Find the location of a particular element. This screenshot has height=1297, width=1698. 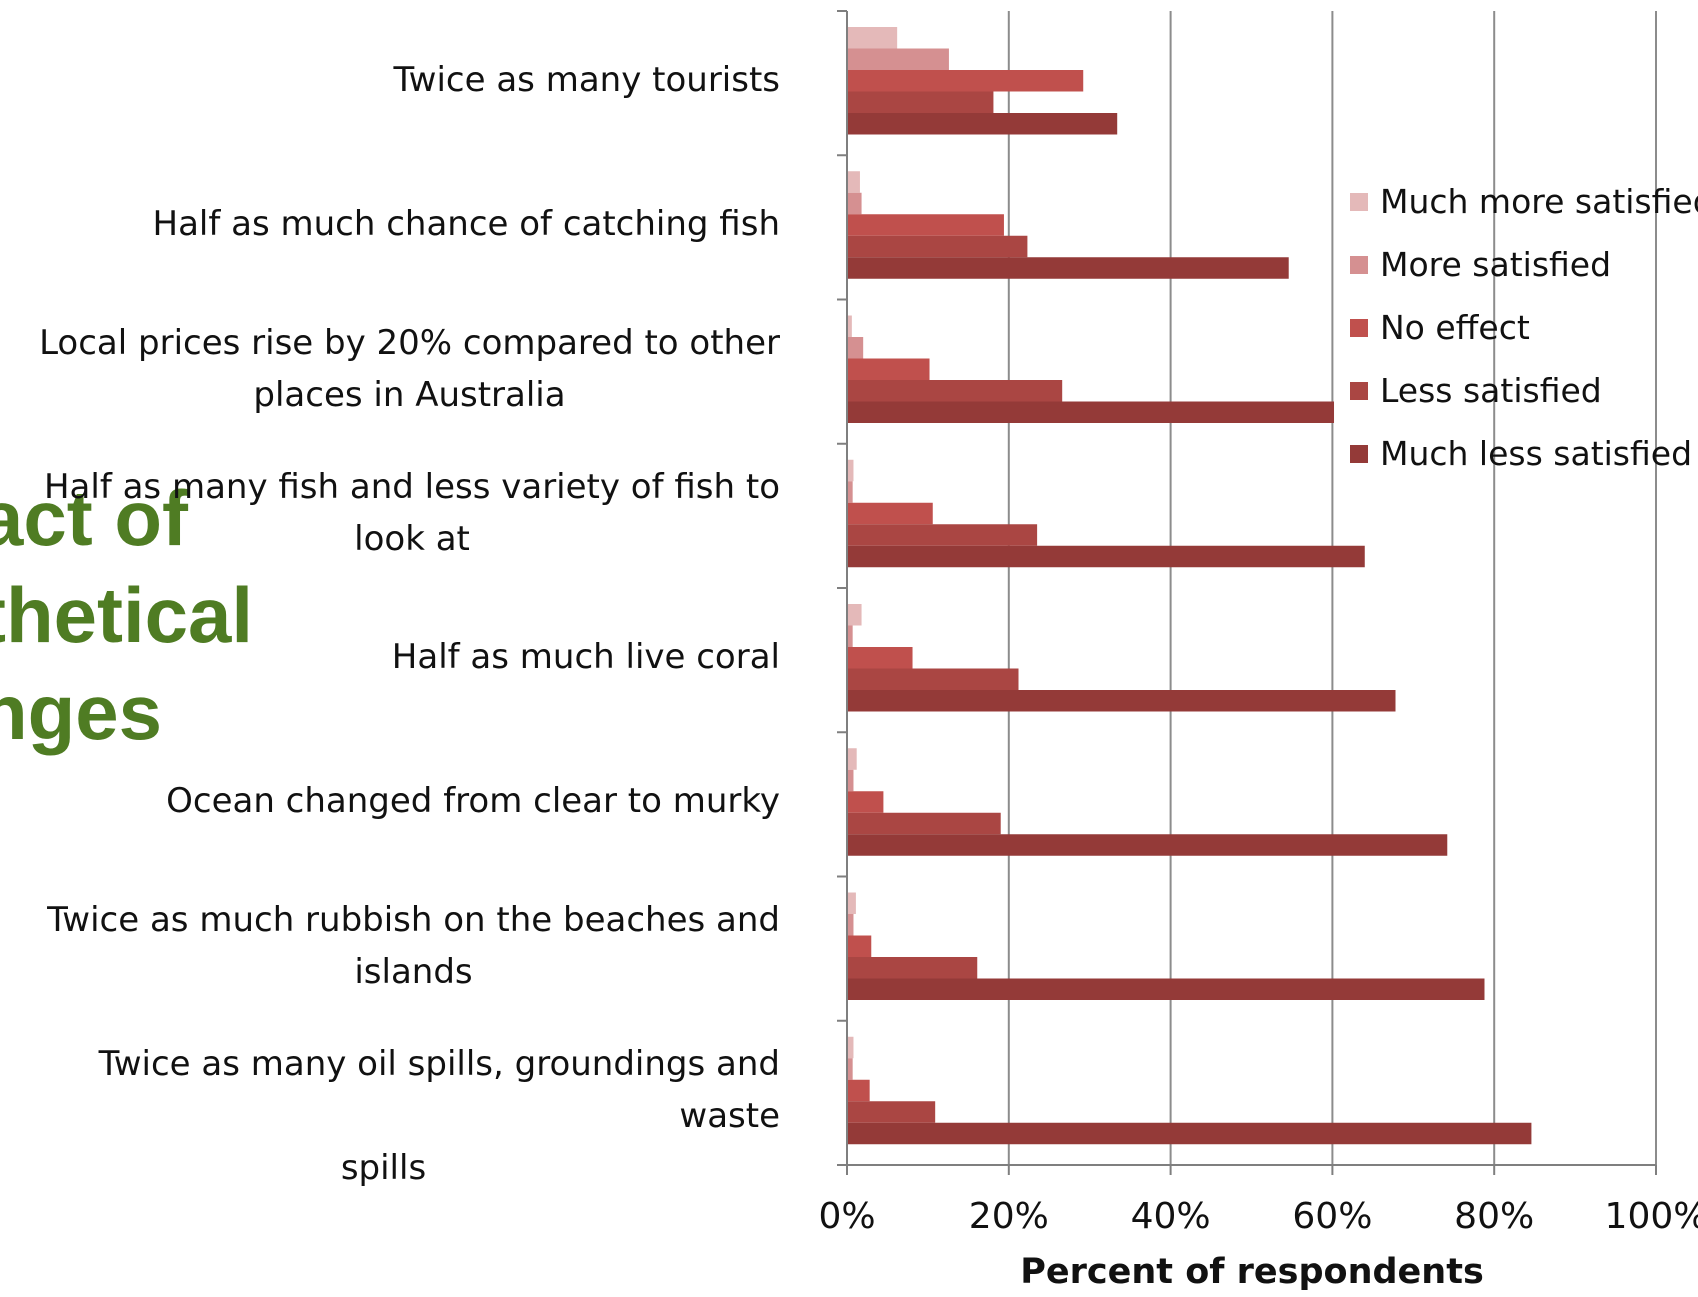

legend-label: No effect is located at coordinates (1455, 327).